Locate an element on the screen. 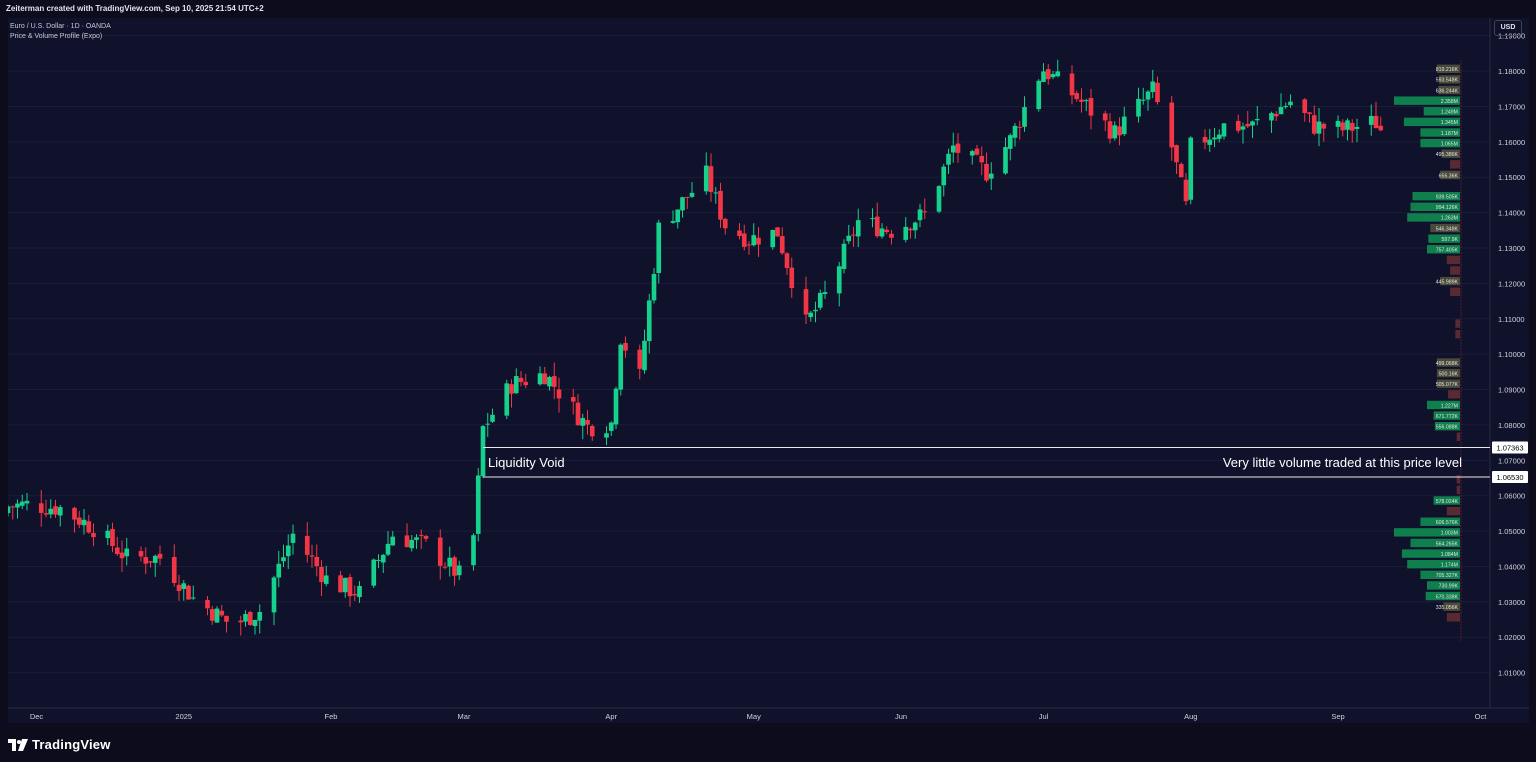  volume-profile-row: 500.16K is located at coordinates (1448, 372).